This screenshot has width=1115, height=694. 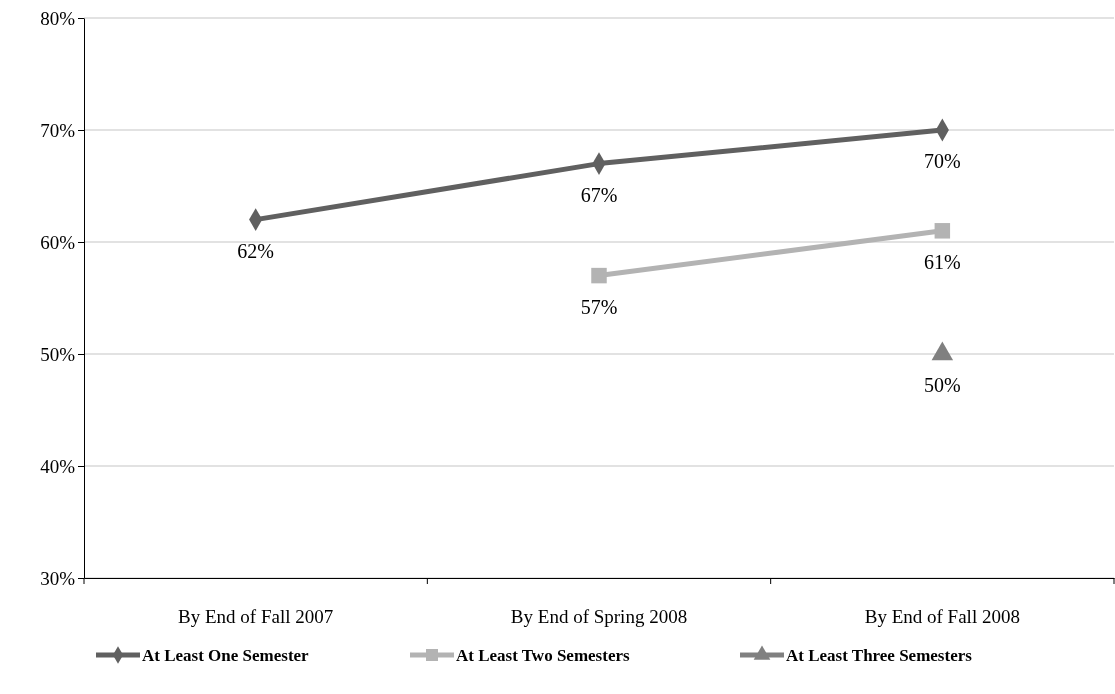 What do you see at coordinates (256, 616) in the screenshot?
I see `x-tick-label: By End of Fall 2007` at bounding box center [256, 616].